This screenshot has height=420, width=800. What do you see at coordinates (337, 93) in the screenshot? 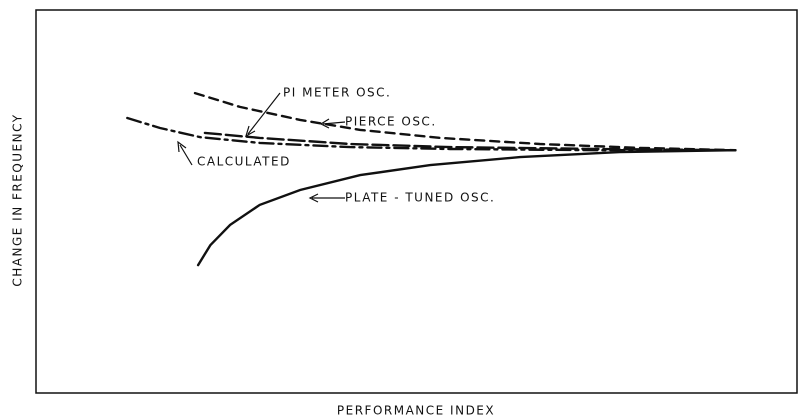
I see `curve-label: PI METER OSC.` at bounding box center [337, 93].